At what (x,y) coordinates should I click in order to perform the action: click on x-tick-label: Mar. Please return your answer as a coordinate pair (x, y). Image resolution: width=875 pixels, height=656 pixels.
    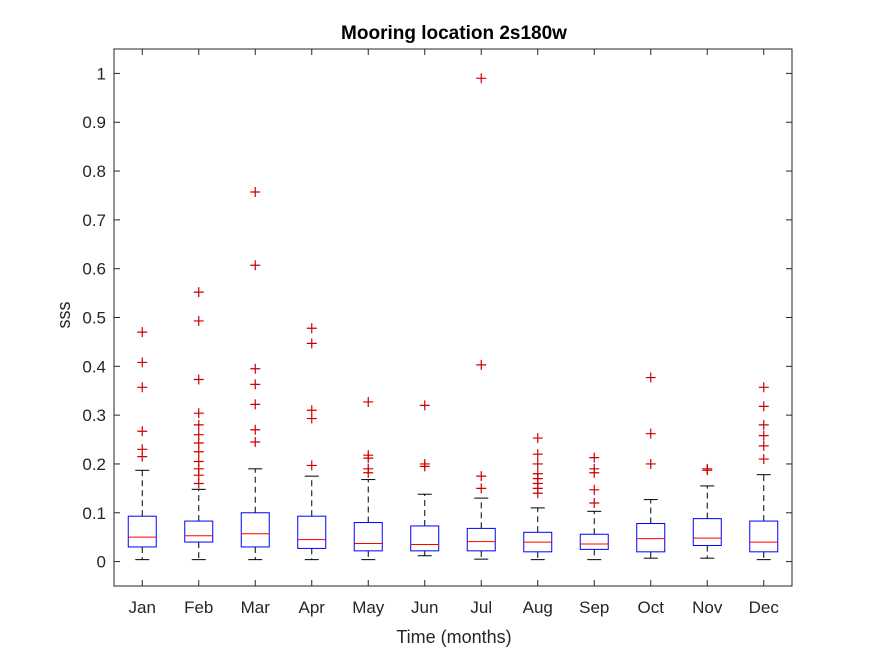
    Looking at the image, I should click on (256, 607).